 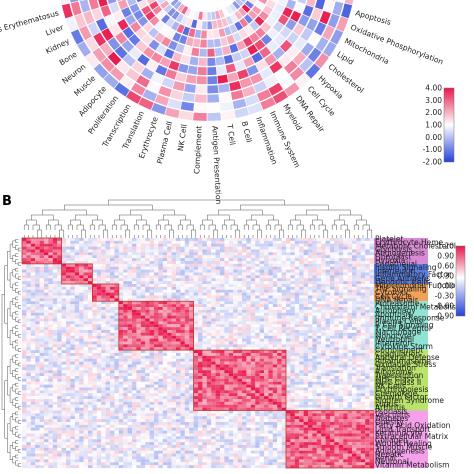 I want to click on colorbar-a-tick: 1.00, so click(x=433, y=125).